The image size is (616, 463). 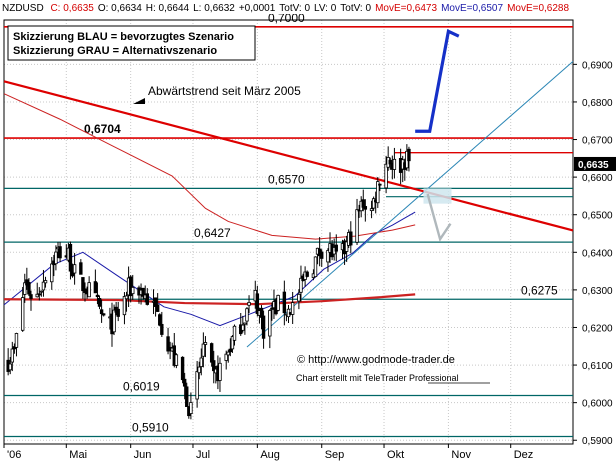 What do you see at coordinates (597, 65) in the screenshot?
I see `y-tick-label: 0,6900` at bounding box center [597, 65].